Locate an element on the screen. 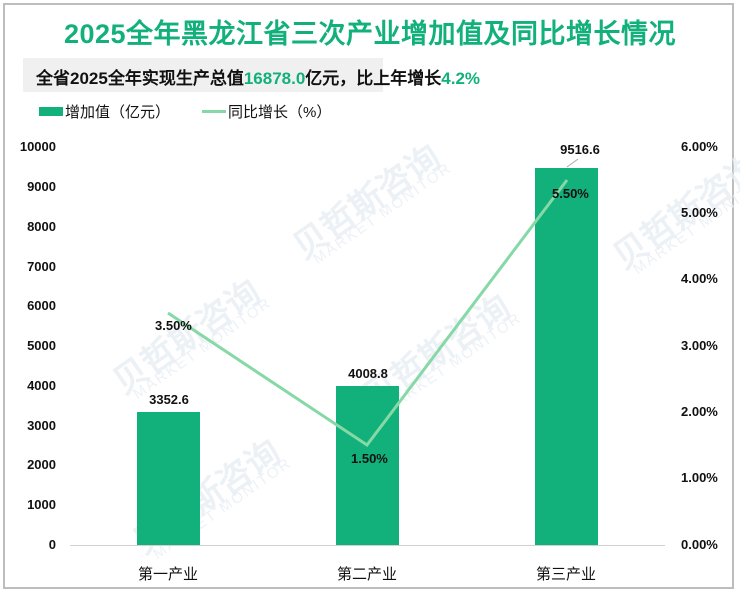 Image resolution: width=740 pixels, height=596 pixels. legend-line-label: 同比增长（%） is located at coordinates (280, 112).